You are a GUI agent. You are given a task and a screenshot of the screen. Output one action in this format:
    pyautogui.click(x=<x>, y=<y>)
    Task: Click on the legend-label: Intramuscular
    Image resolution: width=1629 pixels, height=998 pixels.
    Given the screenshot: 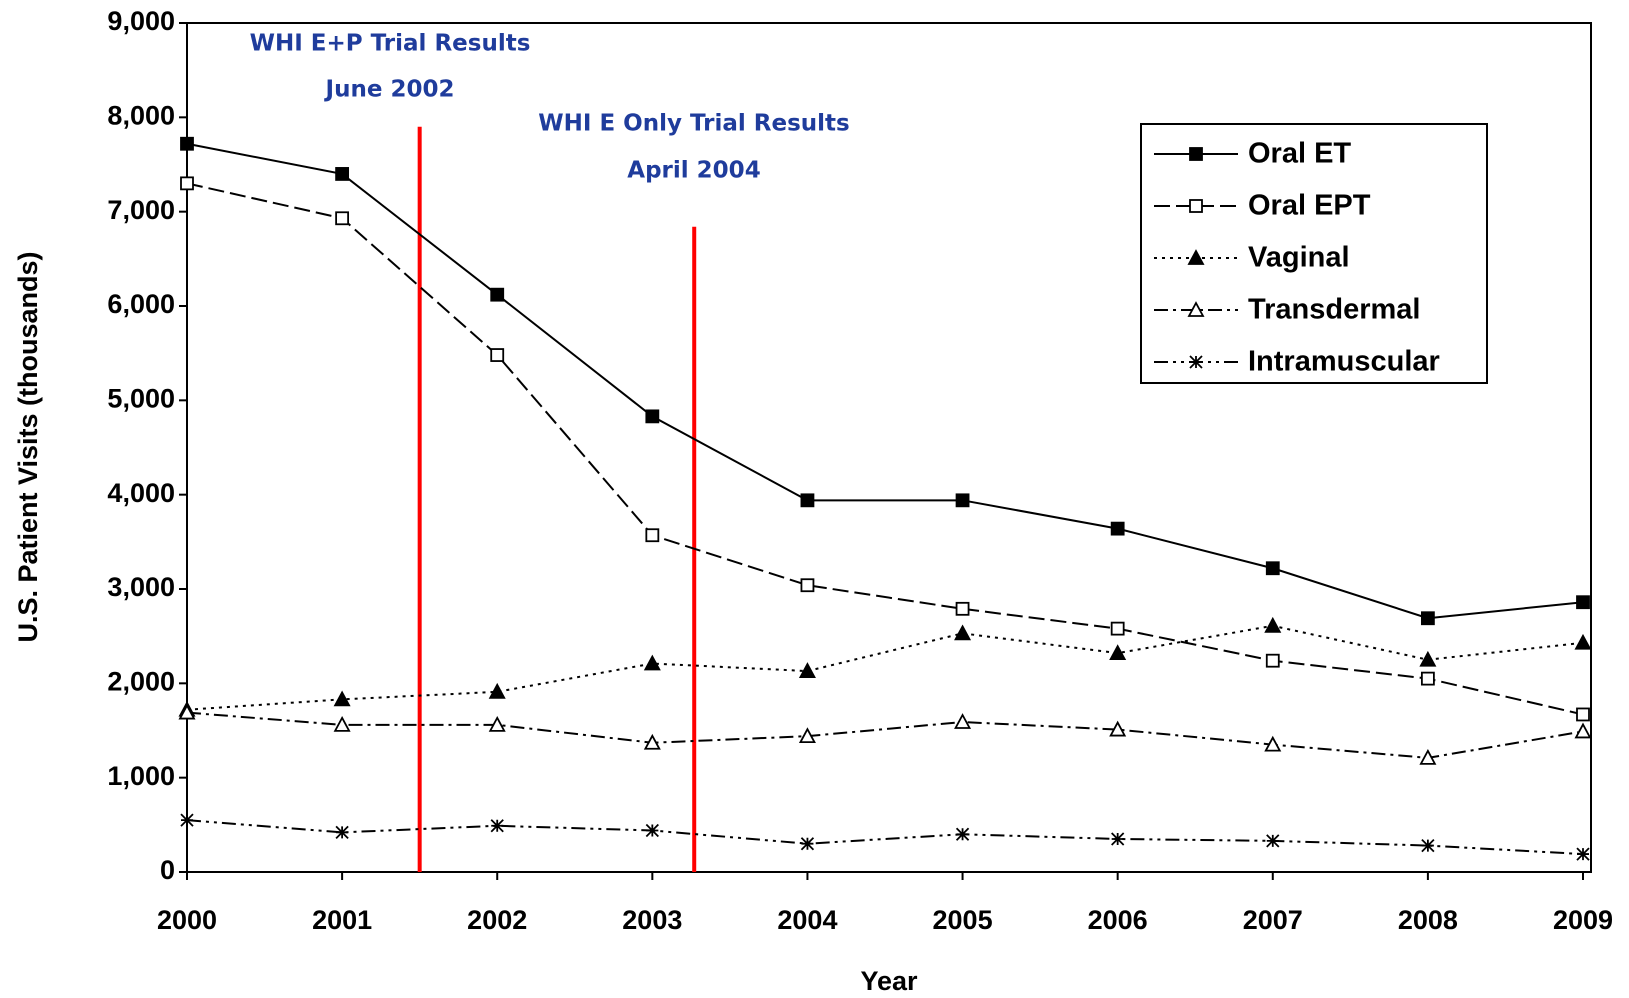 What is the action you would take?
    pyautogui.click(x=1344, y=362)
    